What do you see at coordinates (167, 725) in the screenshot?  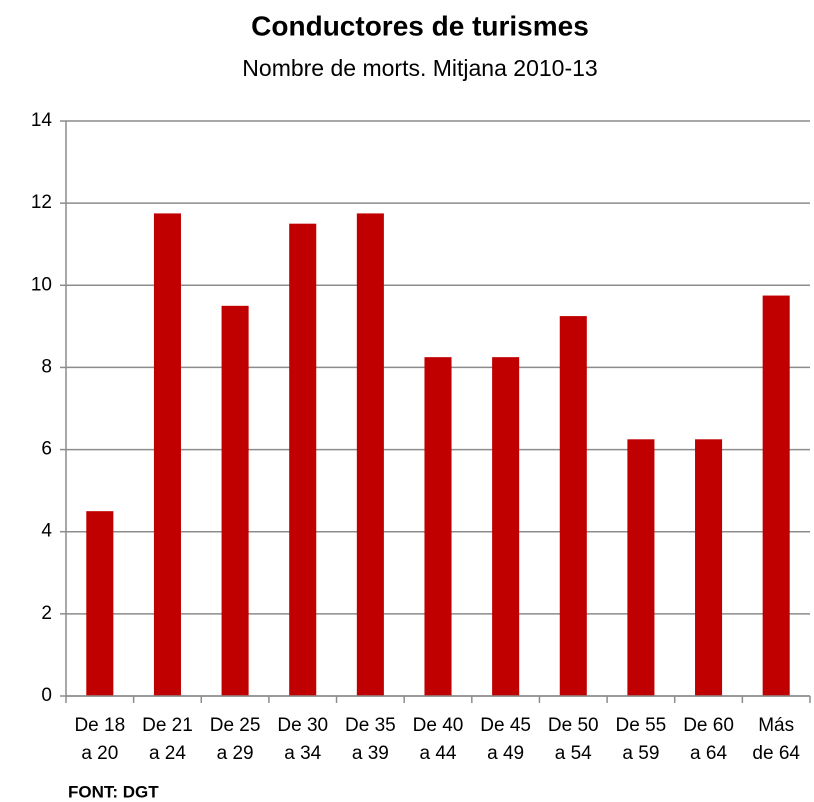 I see `x-tick-label: De 21` at bounding box center [167, 725].